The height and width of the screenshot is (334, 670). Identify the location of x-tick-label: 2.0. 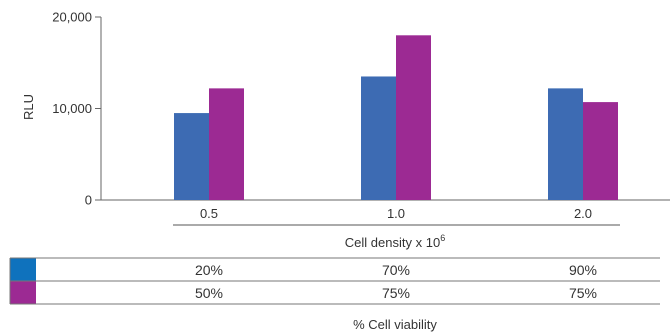
(583, 213).